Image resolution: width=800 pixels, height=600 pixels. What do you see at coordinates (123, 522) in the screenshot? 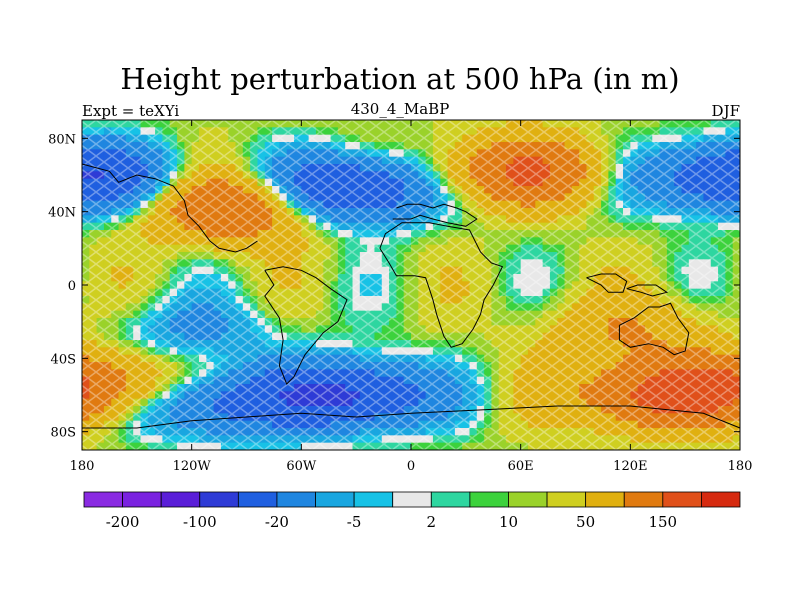
I see `colorbar-label: -200` at bounding box center [123, 522].